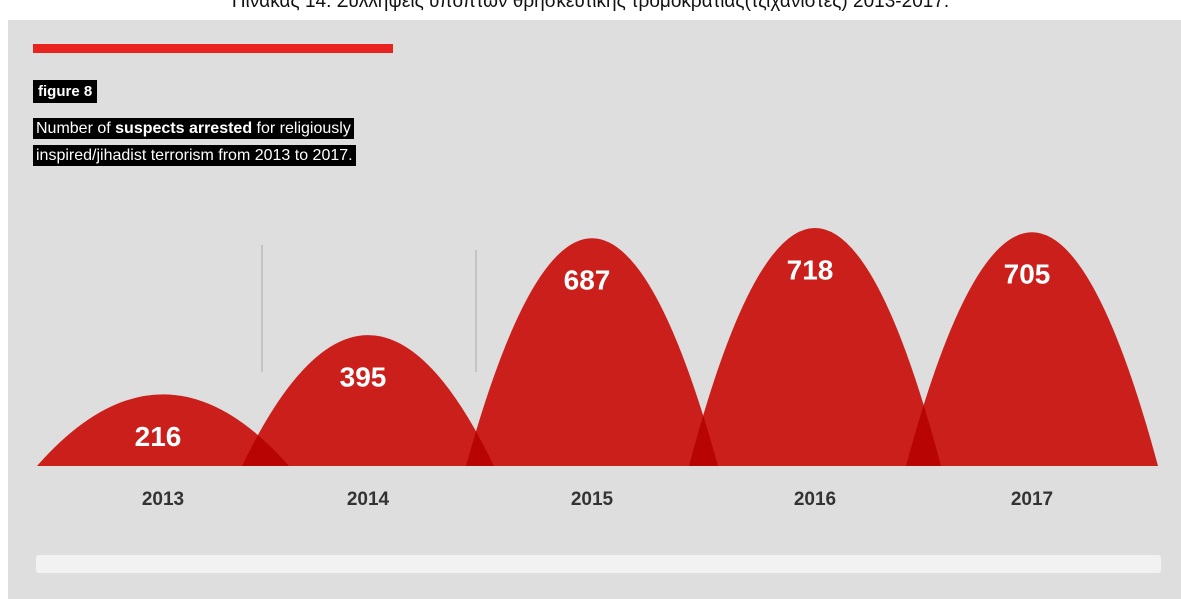 The height and width of the screenshot is (599, 1181). I want to click on x-tick-label: 2015, so click(592, 499).